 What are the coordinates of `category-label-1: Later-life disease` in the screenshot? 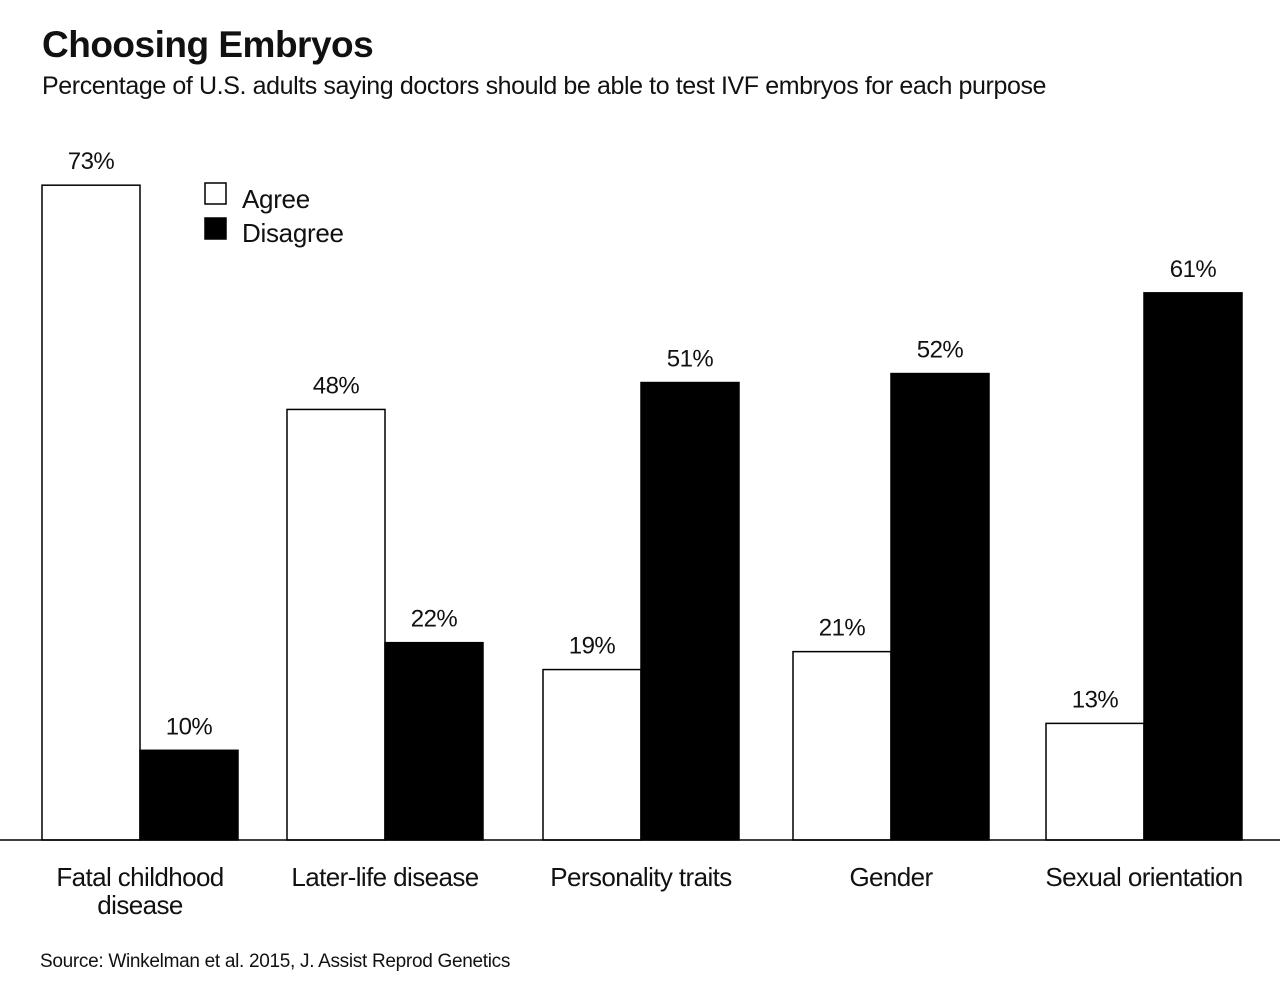 It's located at (384, 877).